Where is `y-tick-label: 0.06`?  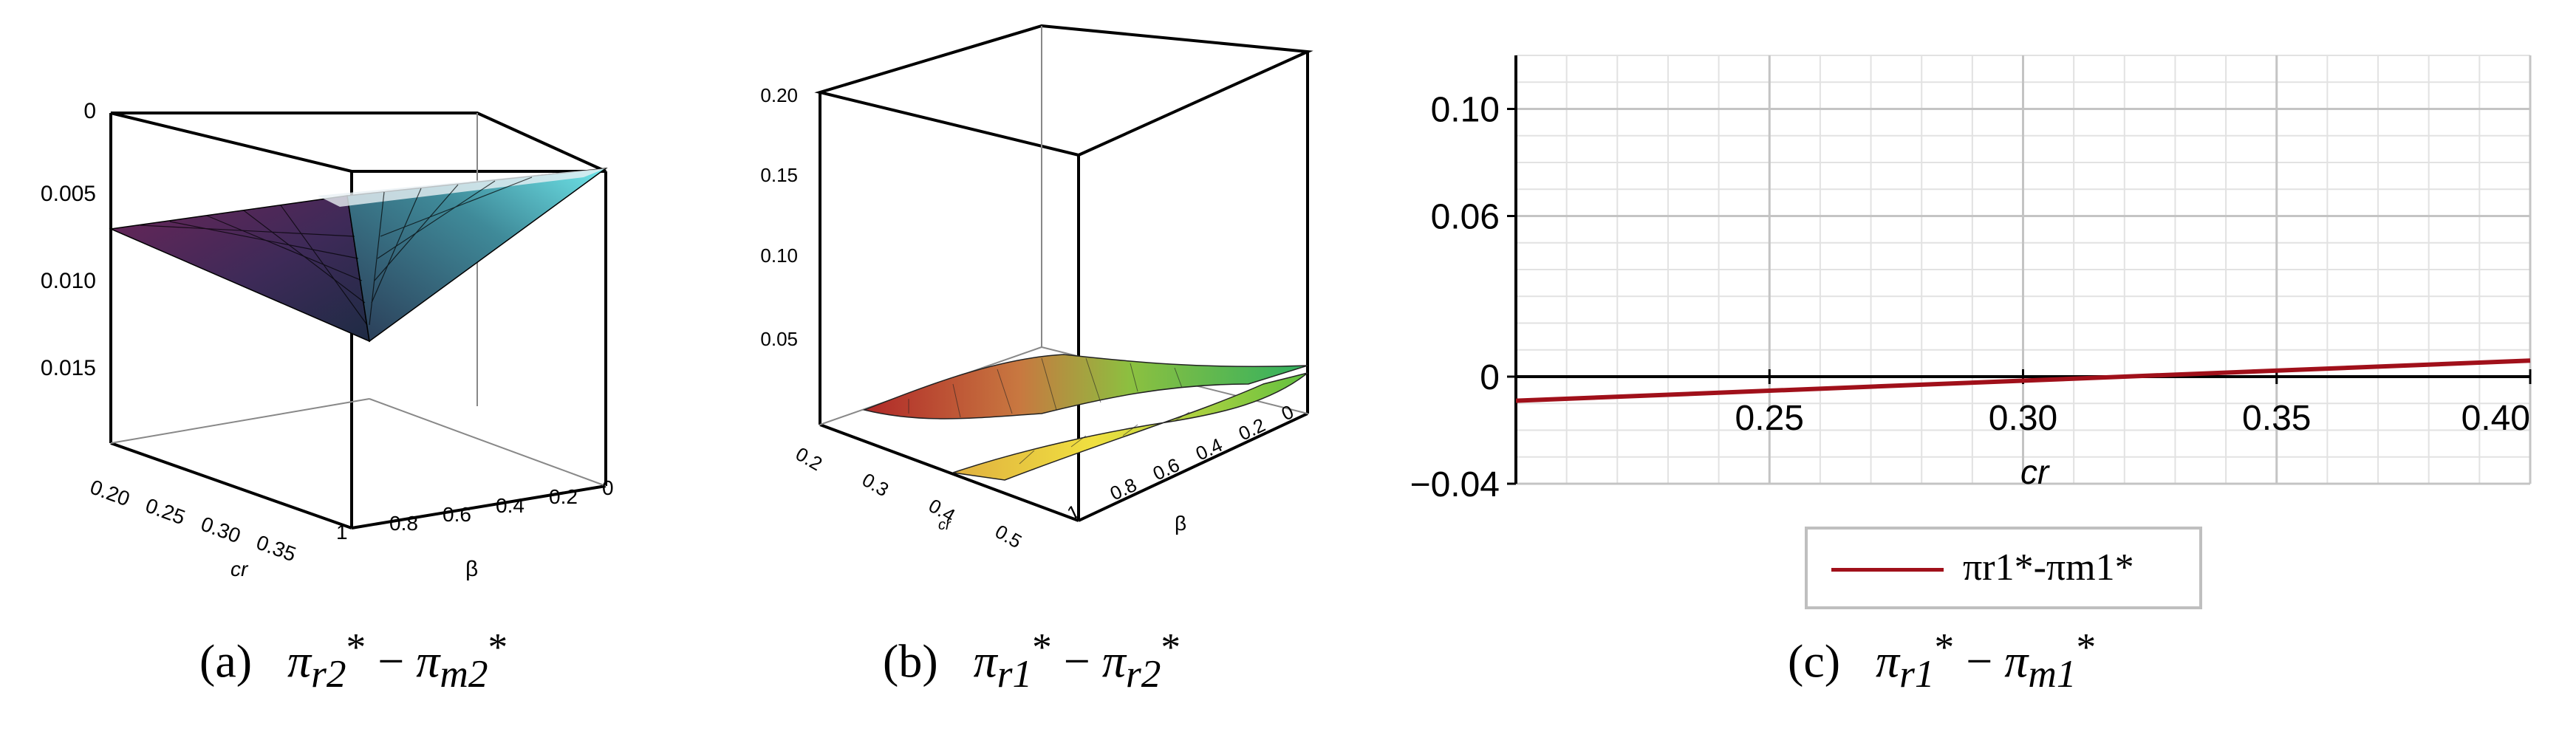 y-tick-label: 0.06 is located at coordinates (1466, 217).